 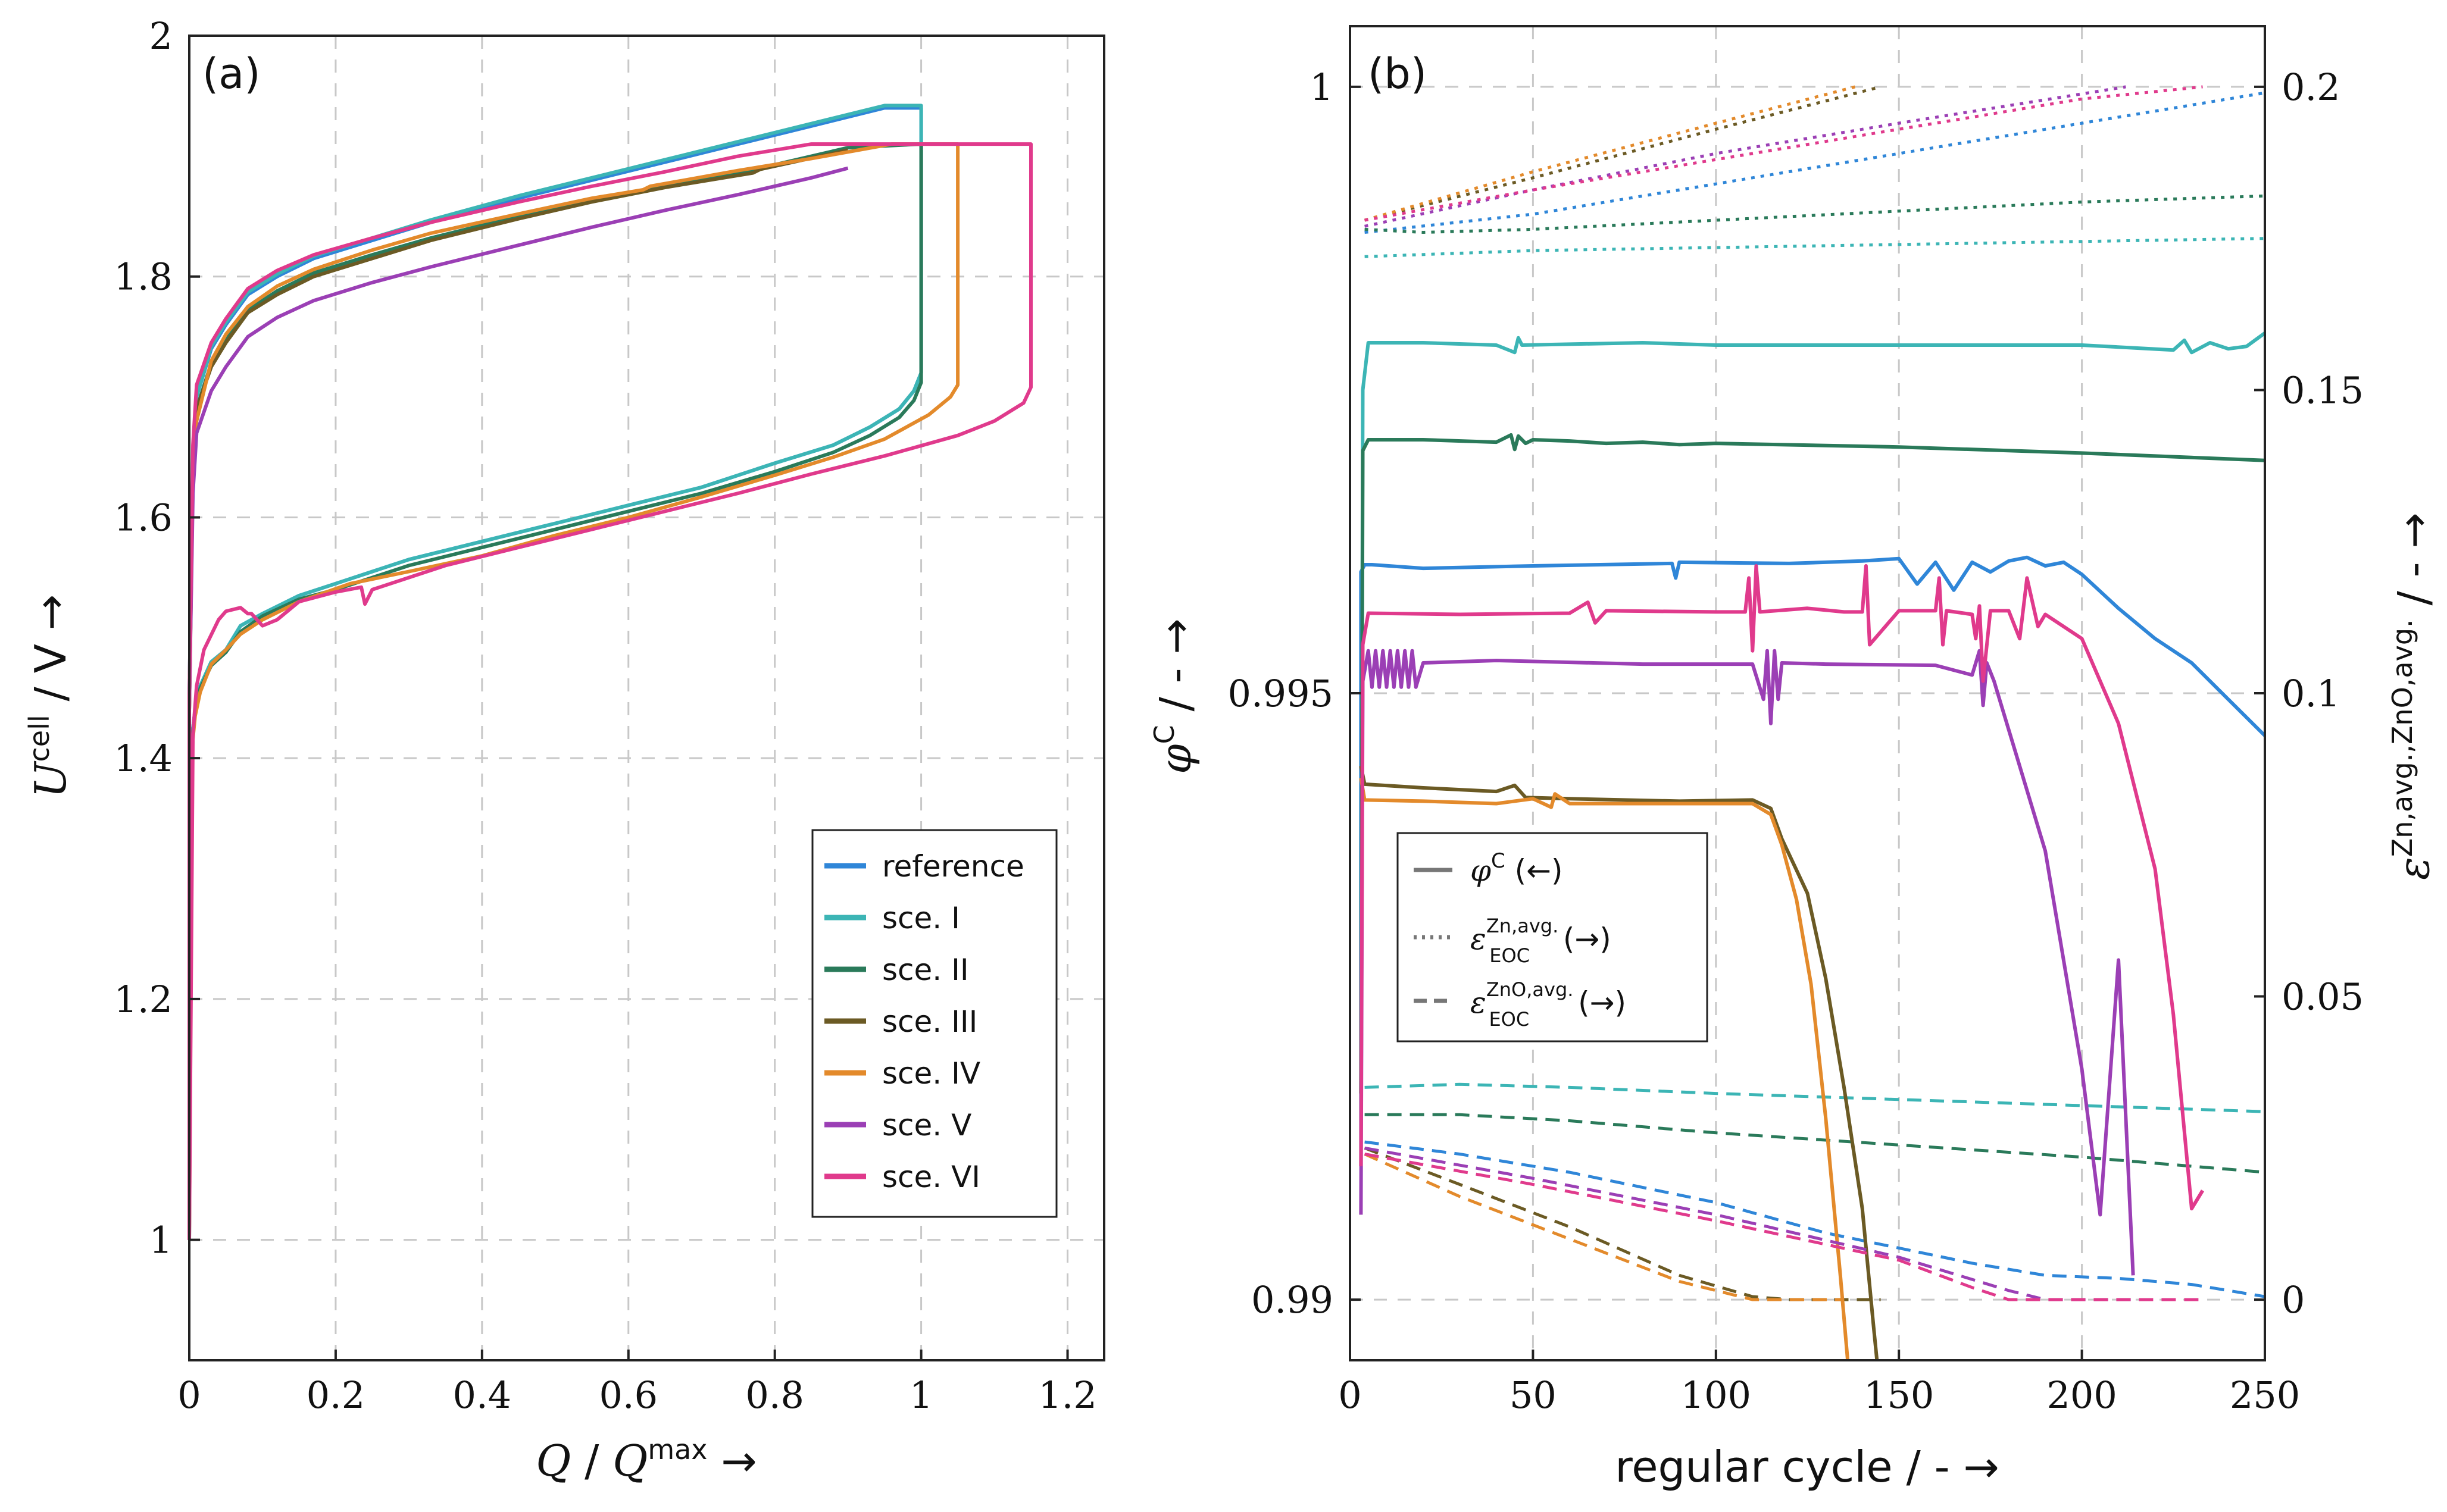 I want to click on panel-a-y-ticks: 1 1.2 1.4 1.6 1.8 2, so click(x=157, y=638).